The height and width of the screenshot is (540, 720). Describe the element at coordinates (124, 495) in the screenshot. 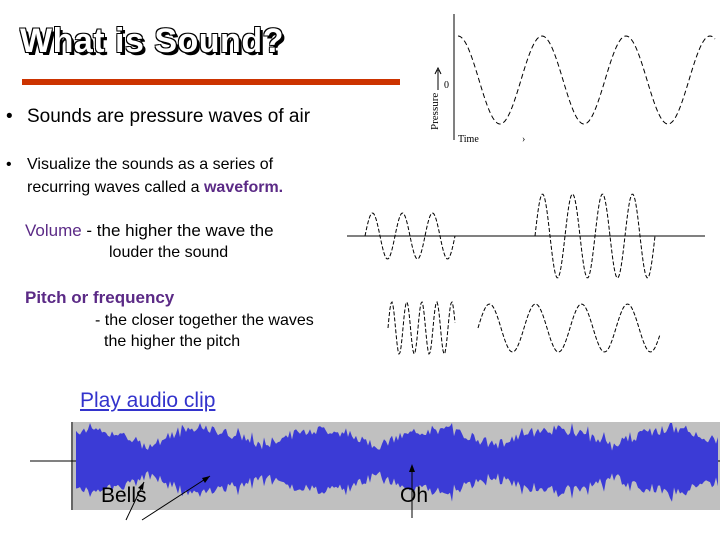

I see `bells-label: Bells` at that location.